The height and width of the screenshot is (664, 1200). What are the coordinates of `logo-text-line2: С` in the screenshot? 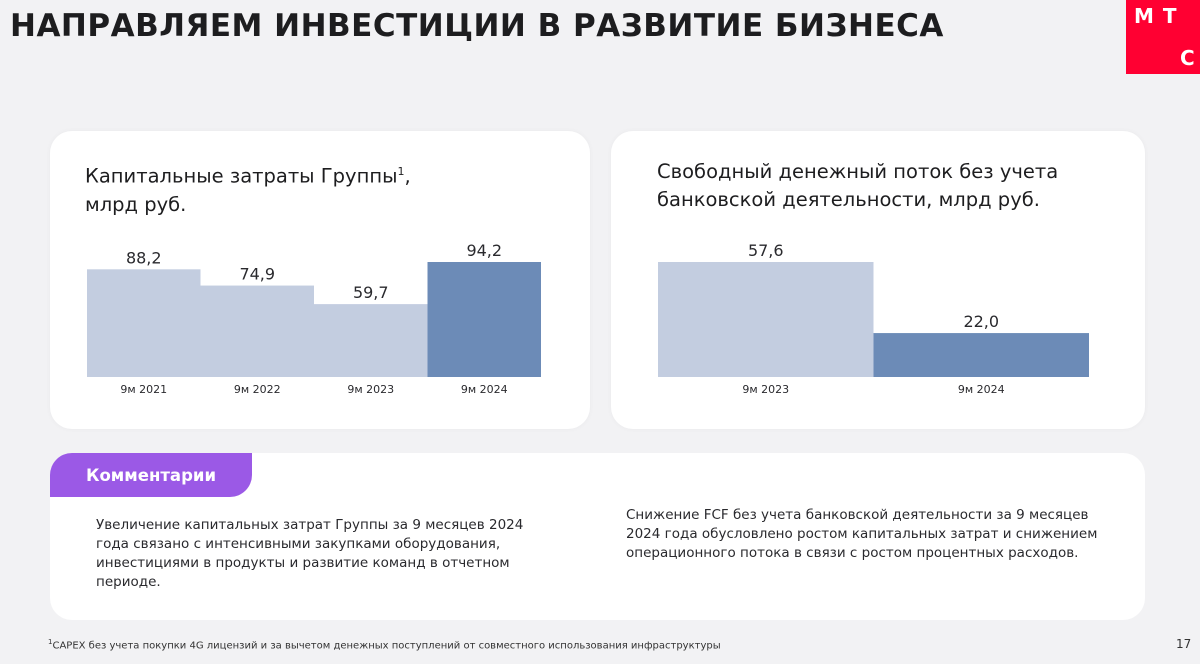 It's located at (1187, 58).